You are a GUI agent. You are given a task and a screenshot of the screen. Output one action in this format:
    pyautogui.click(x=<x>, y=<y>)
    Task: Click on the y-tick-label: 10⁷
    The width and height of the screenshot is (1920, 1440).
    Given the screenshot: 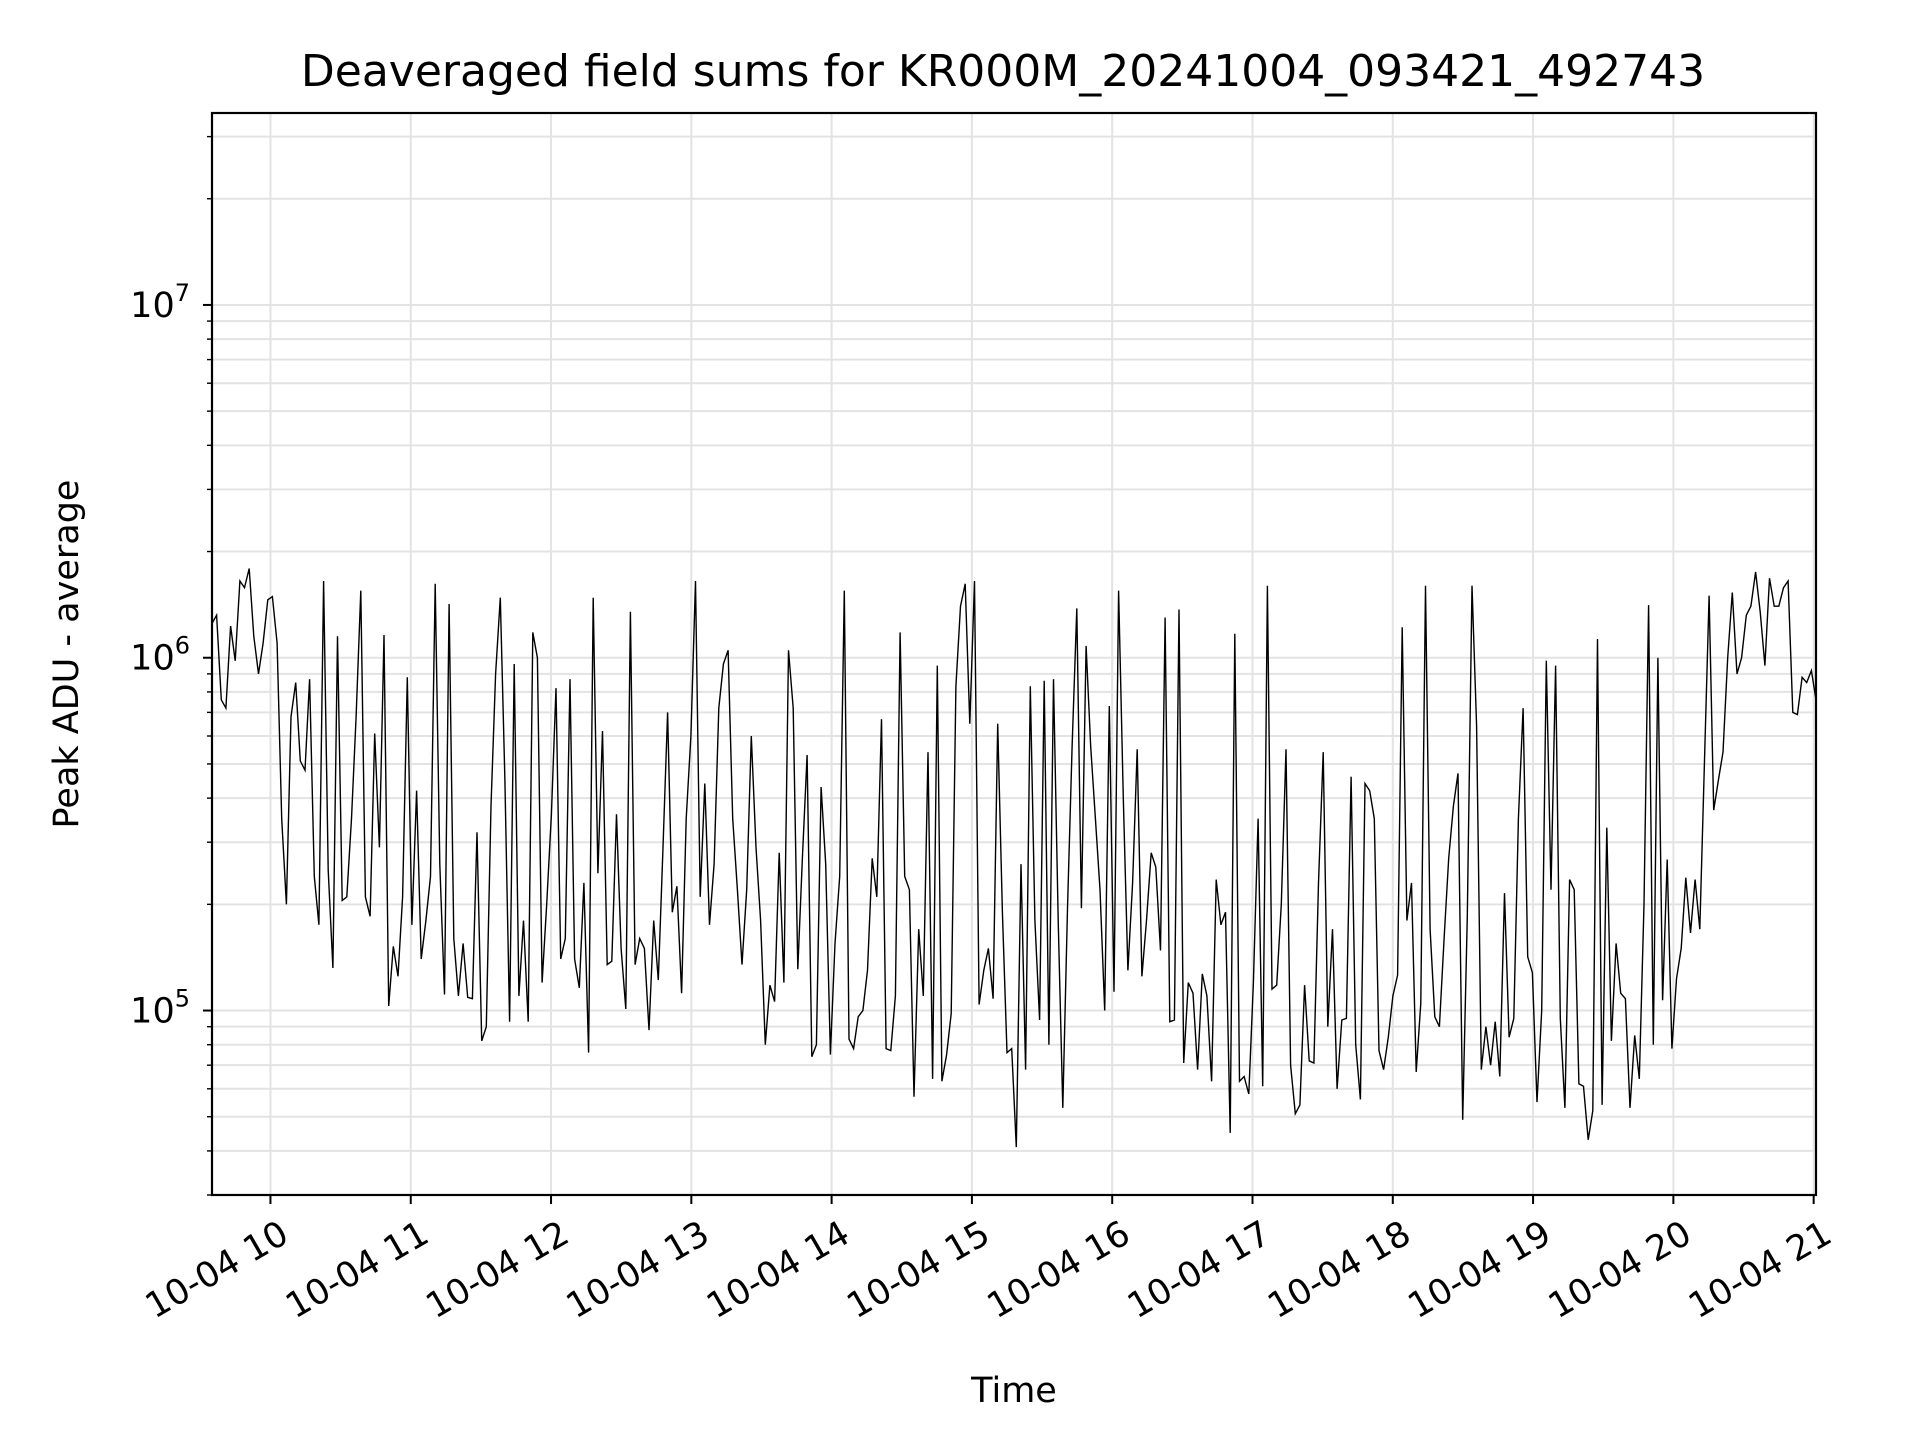 What is the action you would take?
    pyautogui.click(x=160, y=302)
    